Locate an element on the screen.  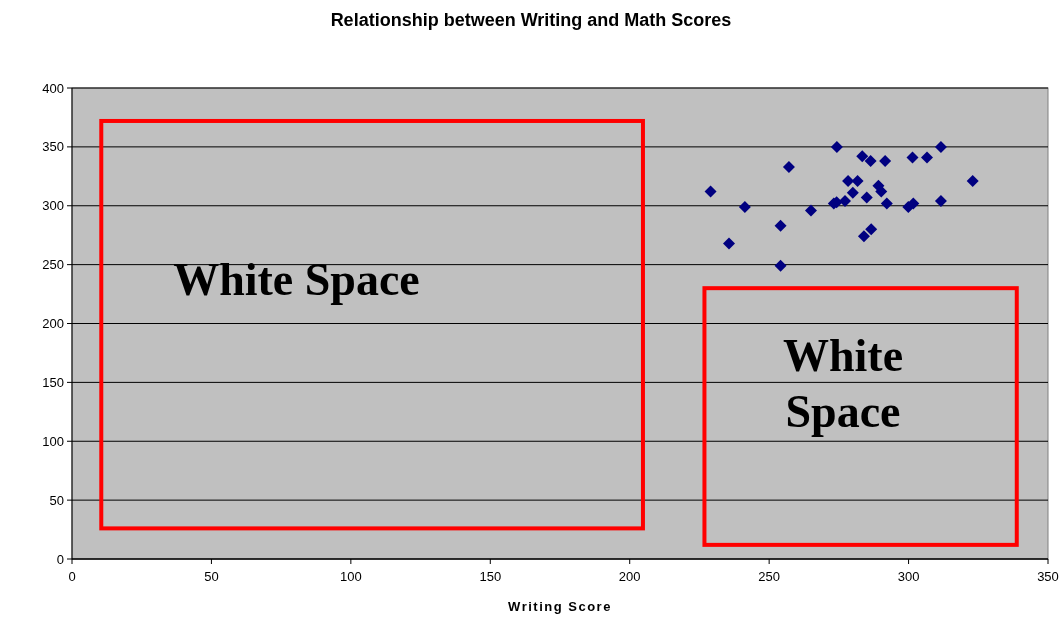
x-tick-label: 200 is located at coordinates (629, 576).